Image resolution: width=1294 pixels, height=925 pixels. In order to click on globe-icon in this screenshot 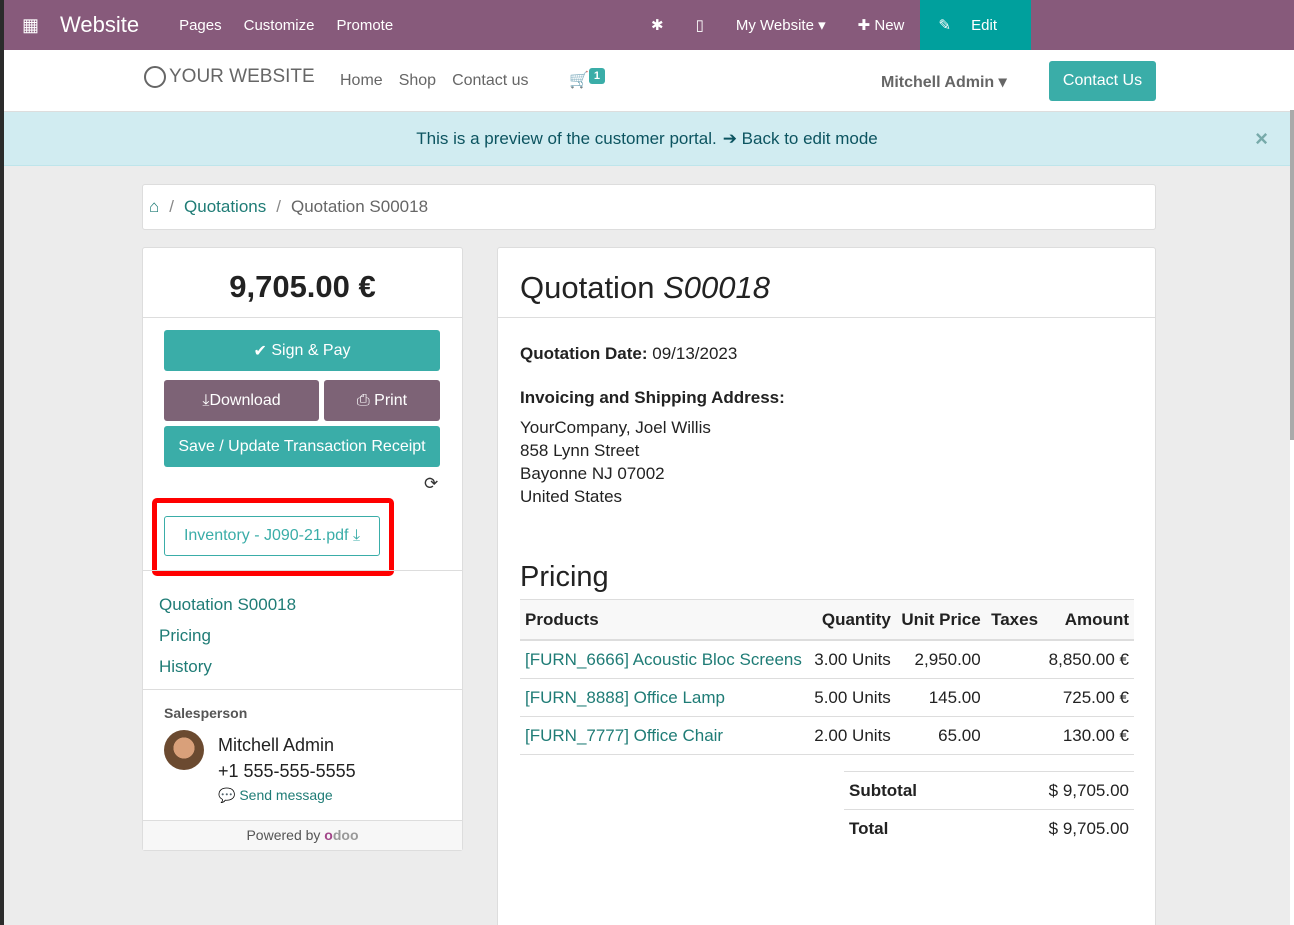, I will do `click(155, 77)`.